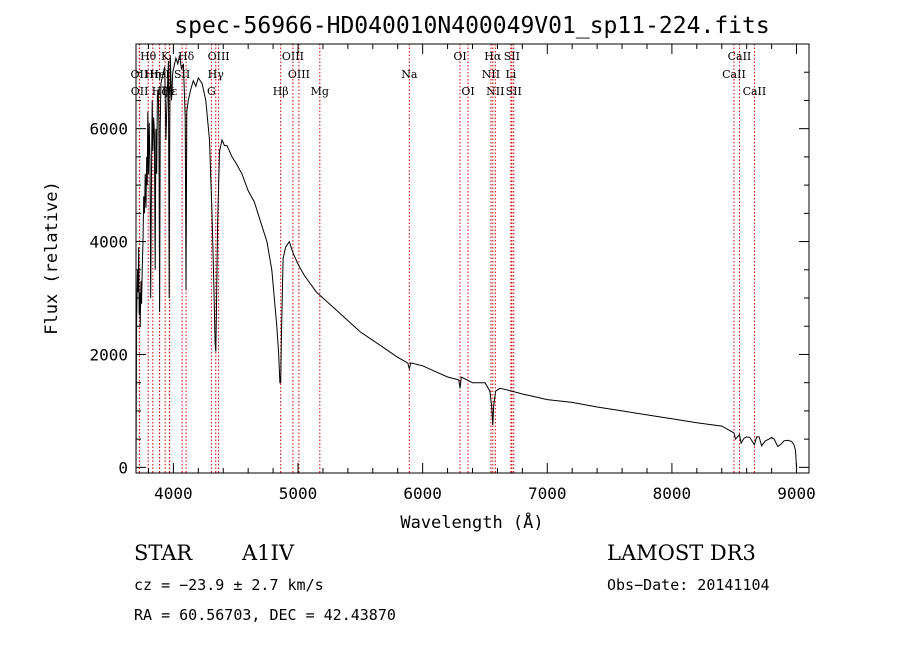  What do you see at coordinates (471, 522) in the screenshot?
I see `x-axis-label: Wavelength (Å)` at bounding box center [471, 522].